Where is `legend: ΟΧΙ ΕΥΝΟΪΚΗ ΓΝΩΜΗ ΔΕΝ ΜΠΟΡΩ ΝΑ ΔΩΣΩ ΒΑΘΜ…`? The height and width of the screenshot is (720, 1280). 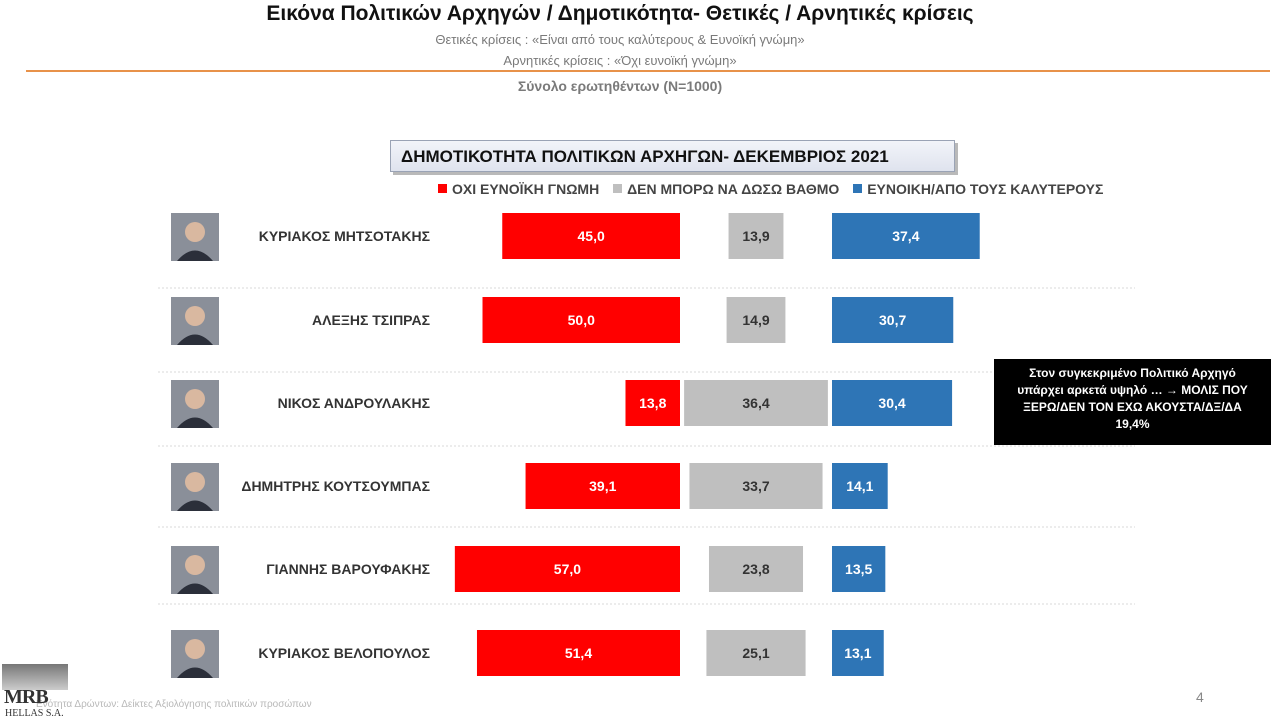
legend: ΟΧΙ ΕΥΝΟΪΚΗ ΓΝΩΜΗ ΔΕΝ ΜΠΟΡΩ ΝΑ ΔΩΣΩ ΒΑΘΜ… is located at coordinates (775, 189).